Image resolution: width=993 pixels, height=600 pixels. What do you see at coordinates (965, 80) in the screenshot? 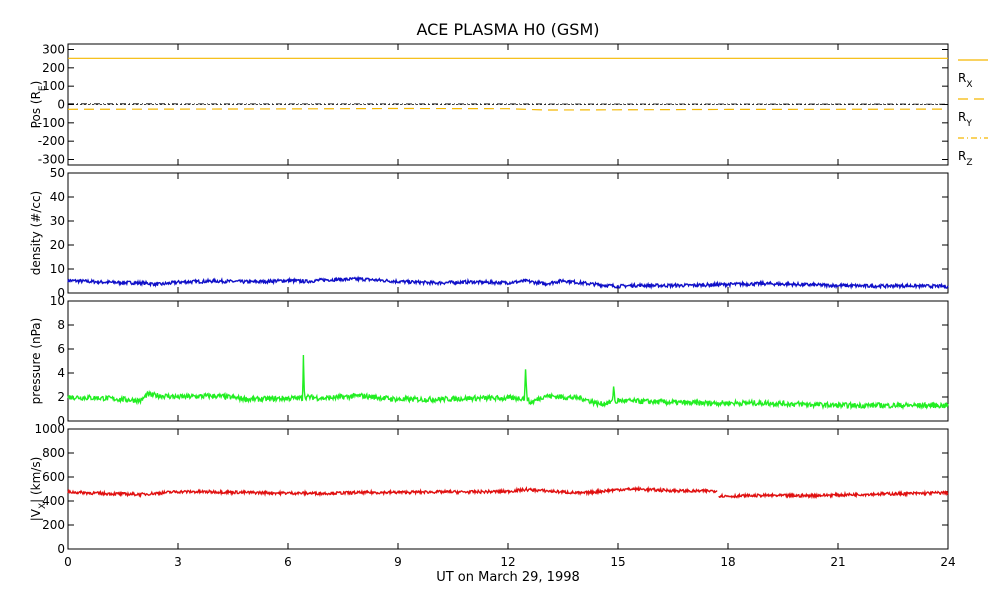
I see `legend-label-x: RX` at bounding box center [965, 80].